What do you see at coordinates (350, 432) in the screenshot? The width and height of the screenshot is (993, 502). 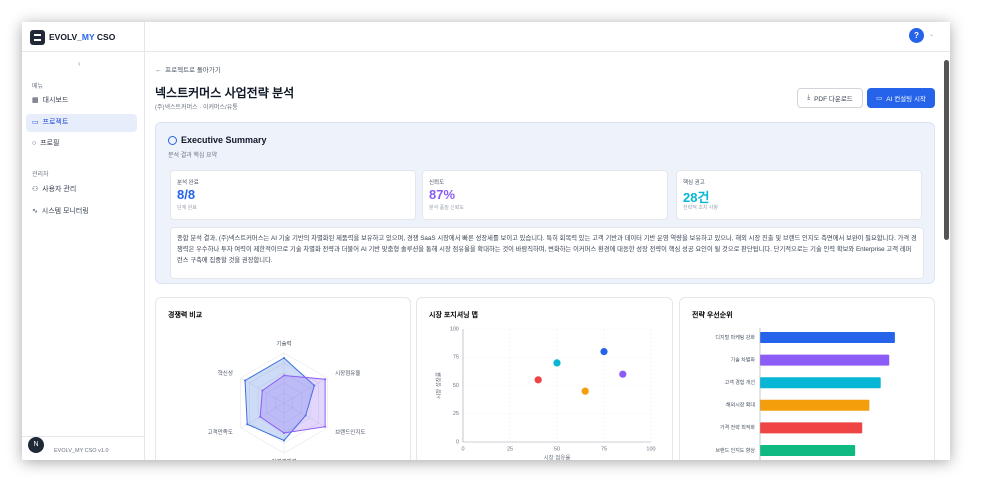 I see `radar-label: 브랜드인지도` at bounding box center [350, 432].